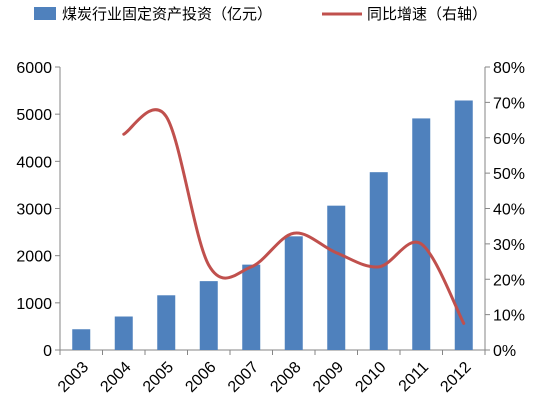 The height and width of the screenshot is (418, 533). Describe the element at coordinates (200, 377) in the screenshot. I see `x-tick-label: 2006` at that location.